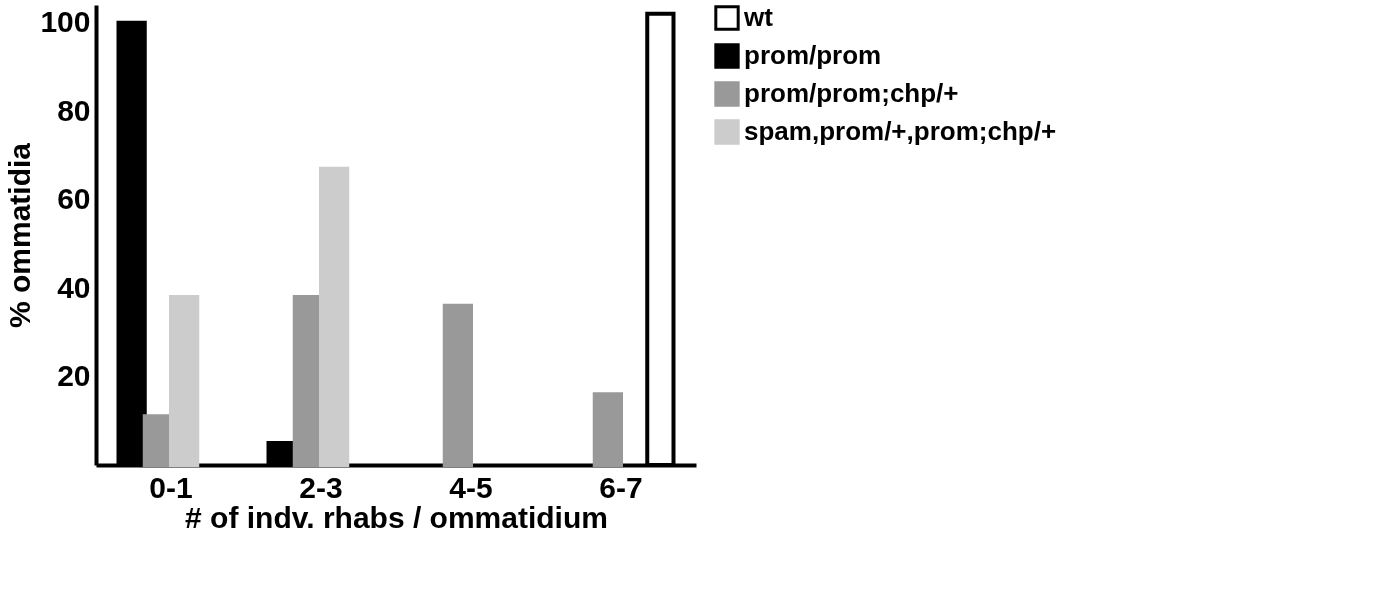  I want to click on legend-label: wt, so click(758, 17).